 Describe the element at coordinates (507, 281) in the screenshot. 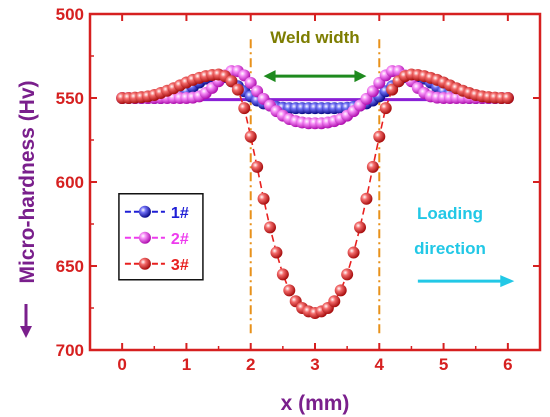

I see `loading-arrow-head` at that location.